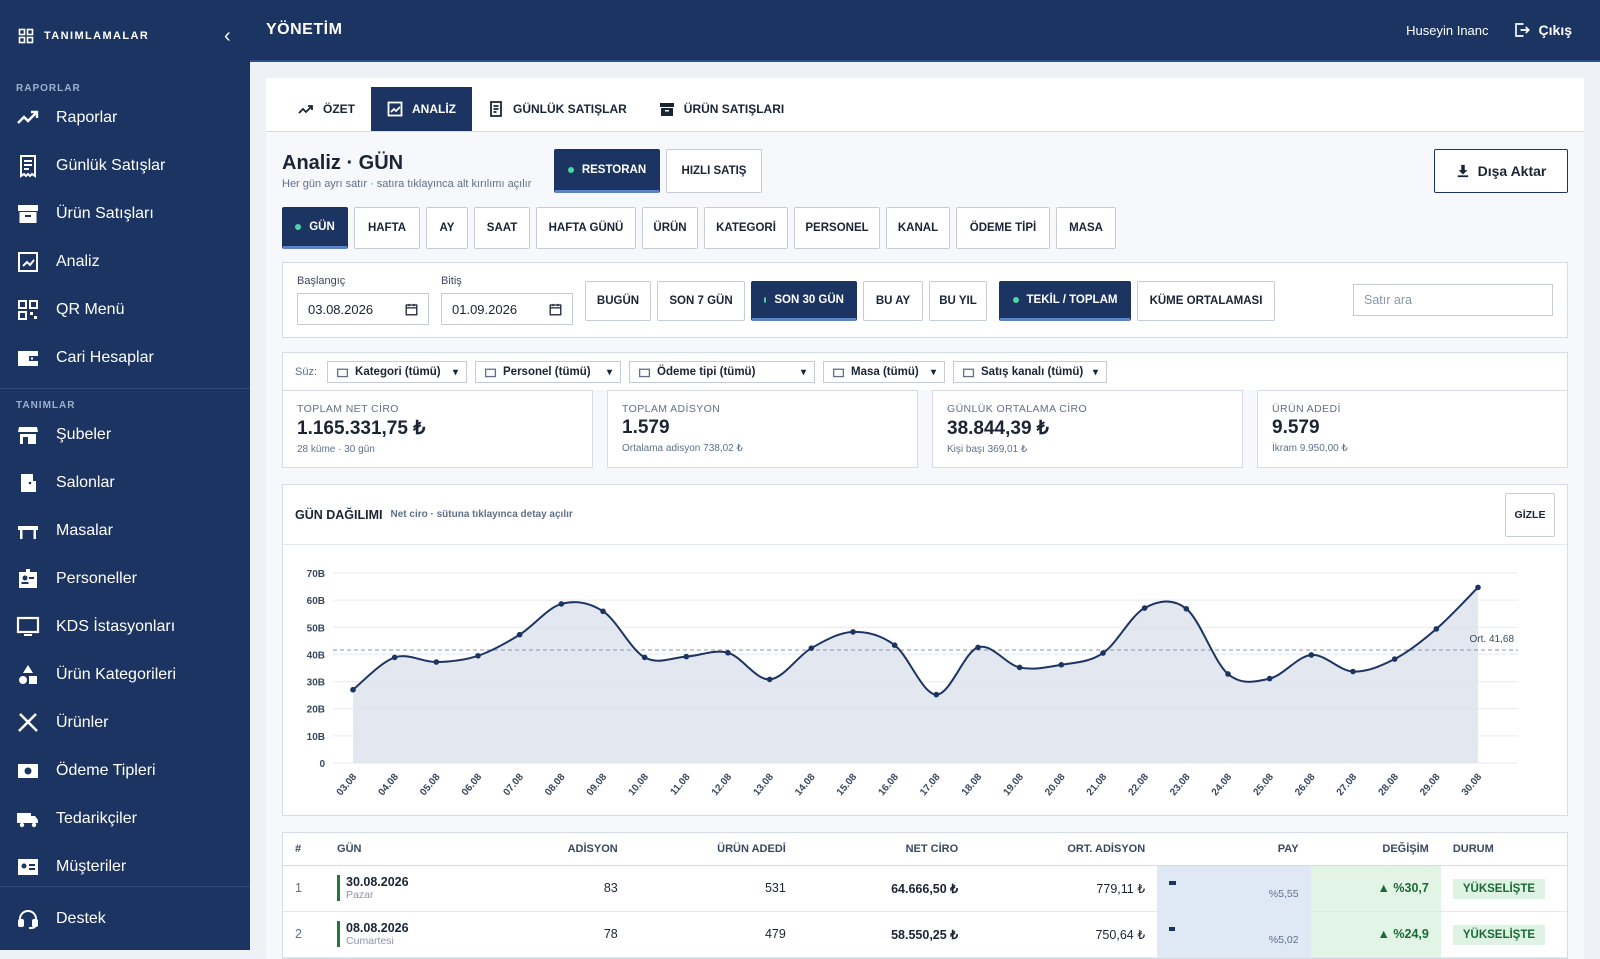  I want to click on hide-chart-button: GİZLE, so click(1530, 514).